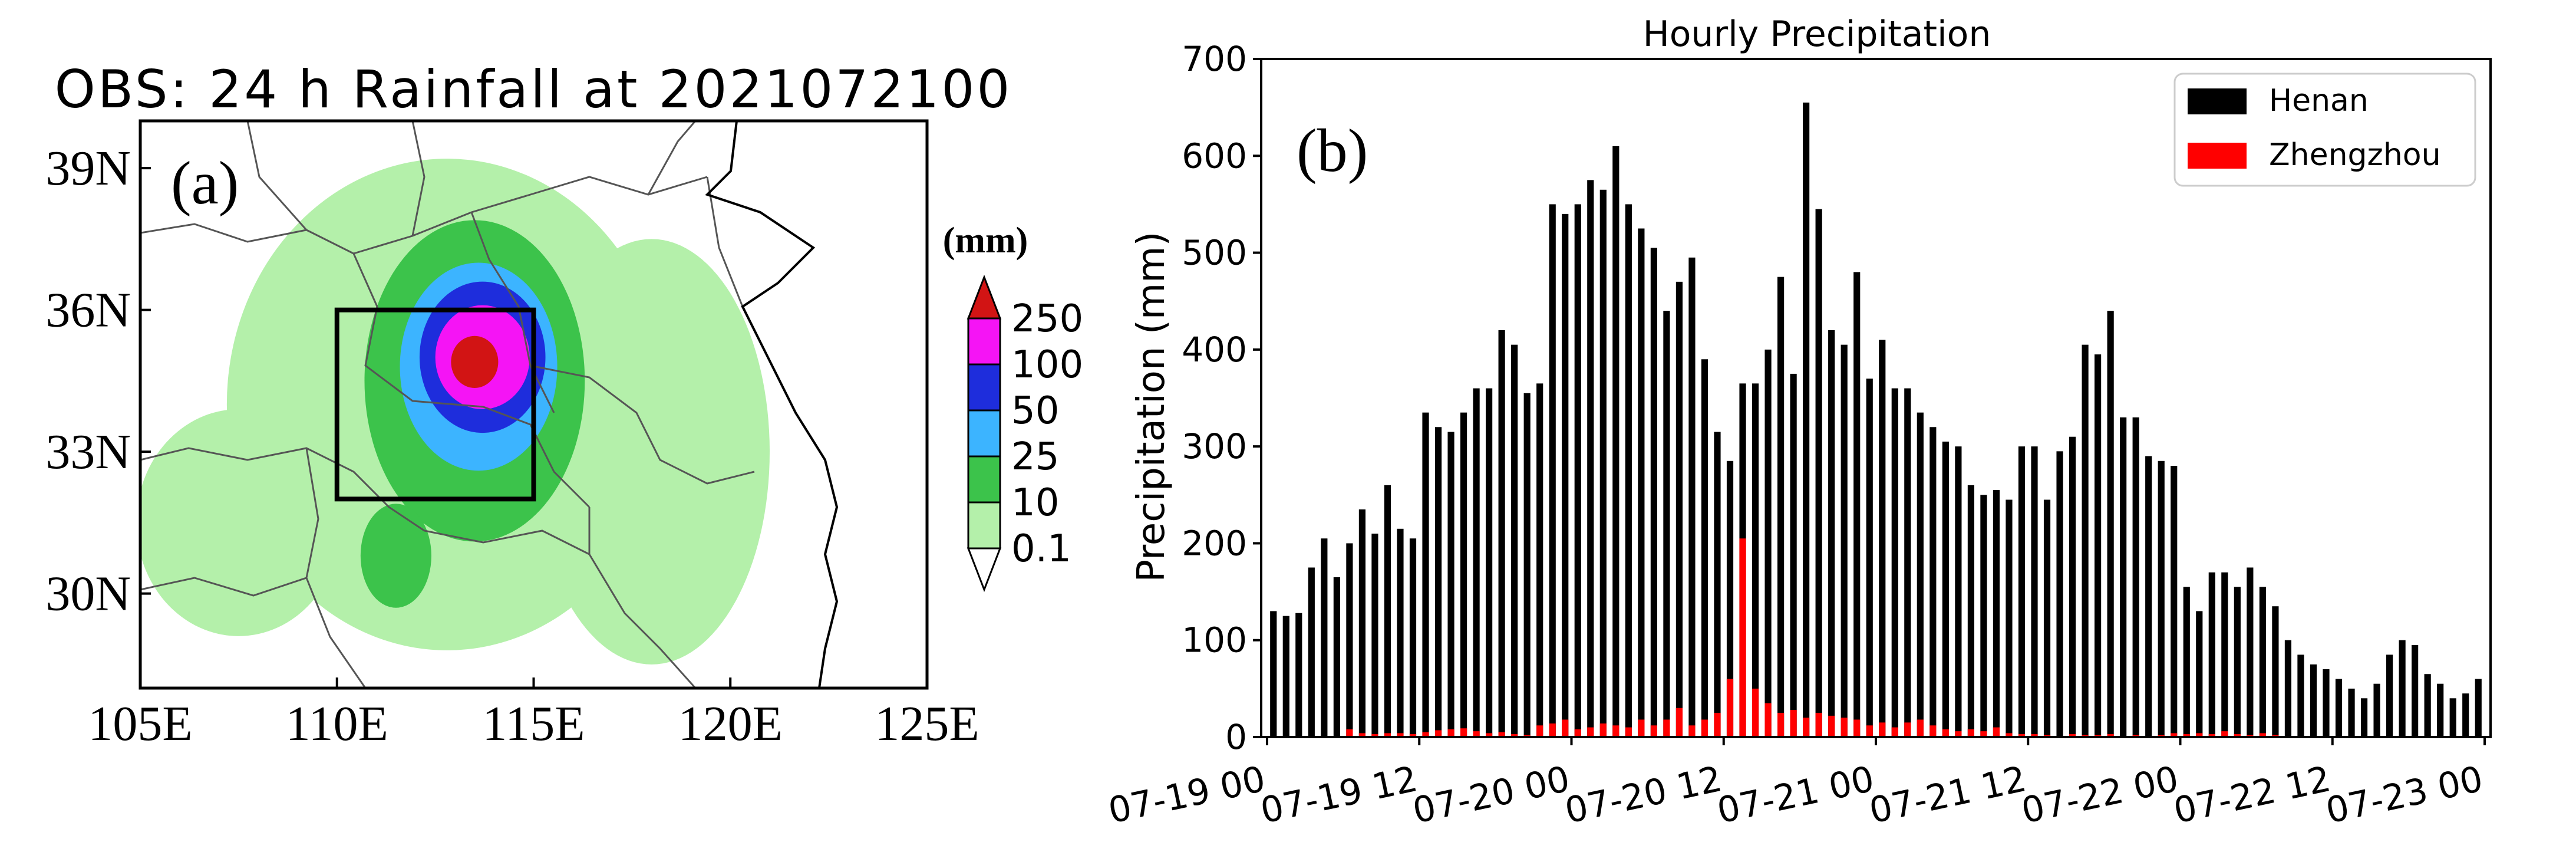 The height and width of the screenshot is (842, 2576). I want to click on bar-y-tick-label: 700, so click(1215, 59).